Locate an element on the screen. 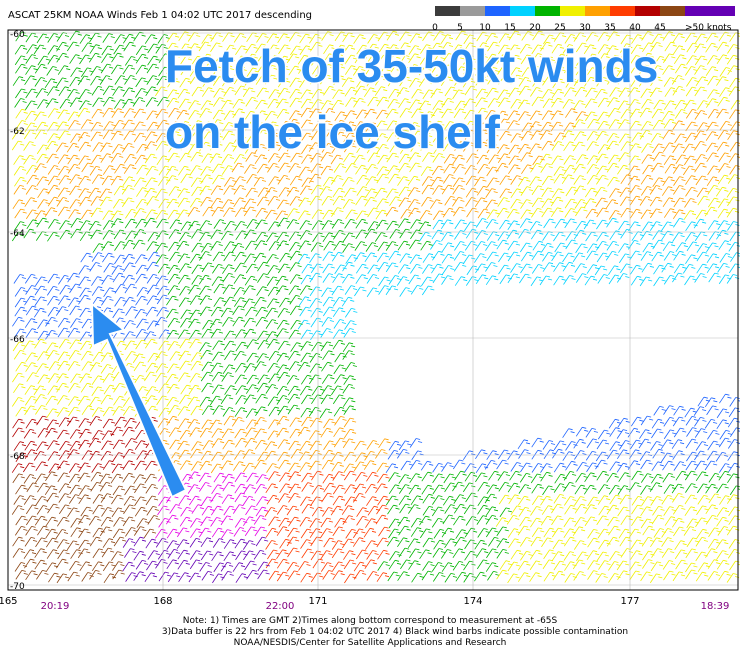 Image resolution: width=740 pixels, height=654 pixels. colorbar-label: 40 is located at coordinates (635, 28).